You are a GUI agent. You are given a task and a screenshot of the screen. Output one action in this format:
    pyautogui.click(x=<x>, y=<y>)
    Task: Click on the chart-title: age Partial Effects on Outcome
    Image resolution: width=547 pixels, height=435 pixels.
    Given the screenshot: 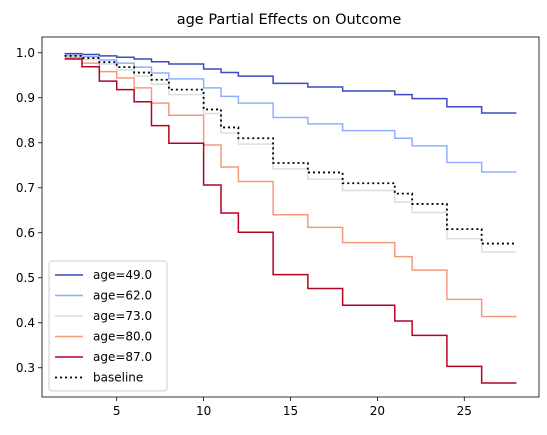 What is the action you would take?
    pyautogui.click(x=289, y=20)
    